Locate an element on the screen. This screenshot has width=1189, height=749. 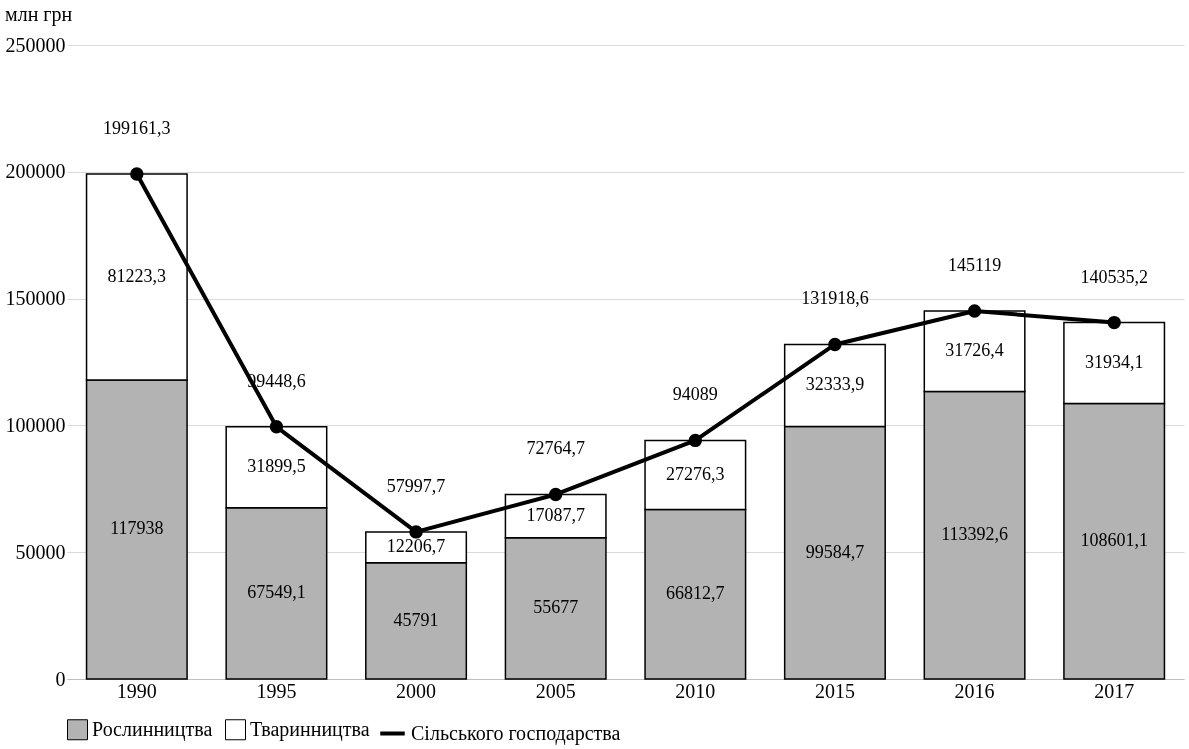
data-label: 140535,2 is located at coordinates (1114, 276).